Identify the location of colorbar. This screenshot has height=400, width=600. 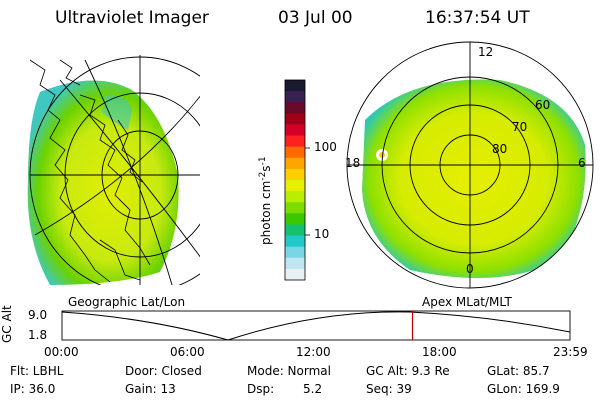
(297, 180).